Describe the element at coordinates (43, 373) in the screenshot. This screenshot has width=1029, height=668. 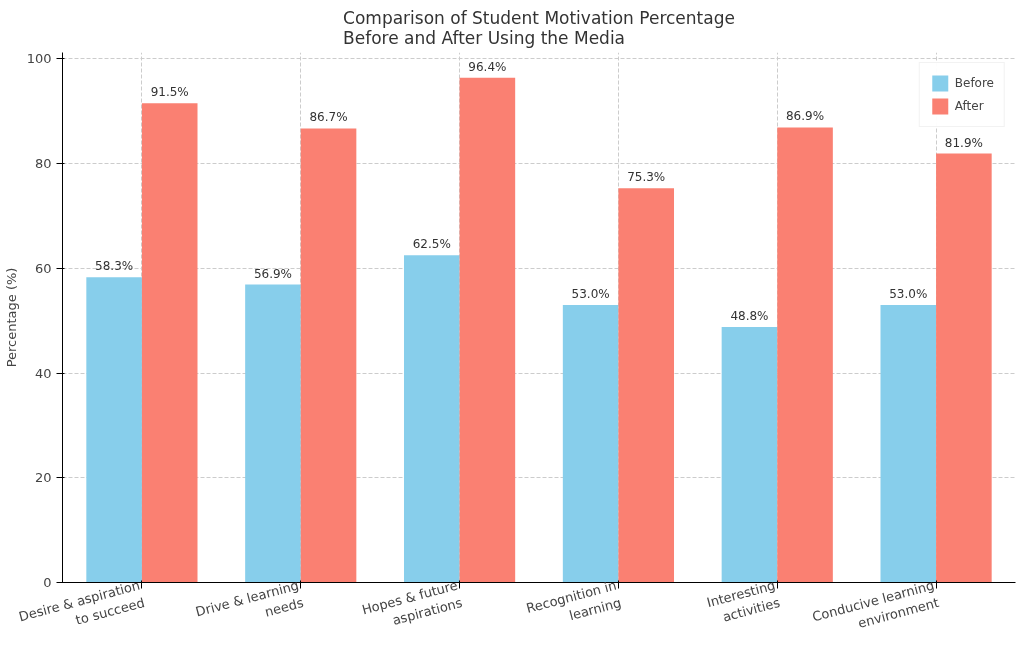
I see `y-tick-label: 40` at that location.